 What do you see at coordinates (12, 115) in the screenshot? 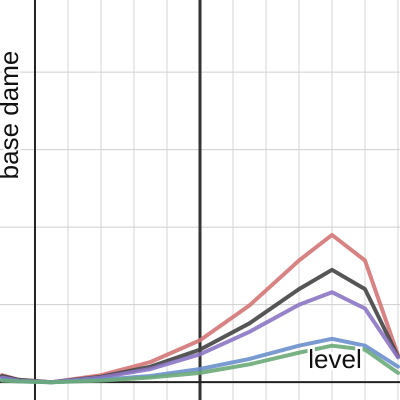
I see `y-axis-label: base dame` at bounding box center [12, 115].